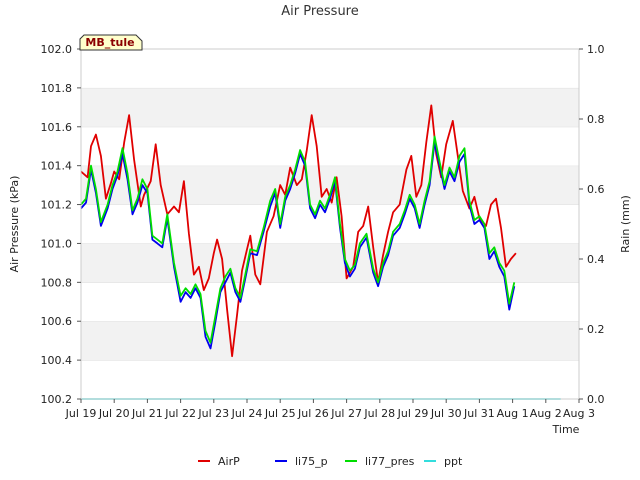 The width and height of the screenshot is (640, 480). Describe the element at coordinates (280, 413) in the screenshot. I see `x-tick-label: Jul 25` at that location.